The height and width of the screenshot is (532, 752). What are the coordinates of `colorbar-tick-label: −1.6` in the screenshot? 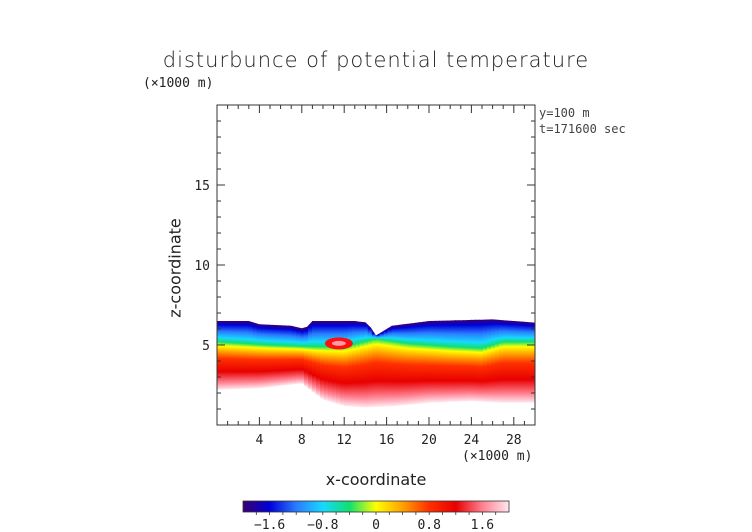 It's located at (269, 525).